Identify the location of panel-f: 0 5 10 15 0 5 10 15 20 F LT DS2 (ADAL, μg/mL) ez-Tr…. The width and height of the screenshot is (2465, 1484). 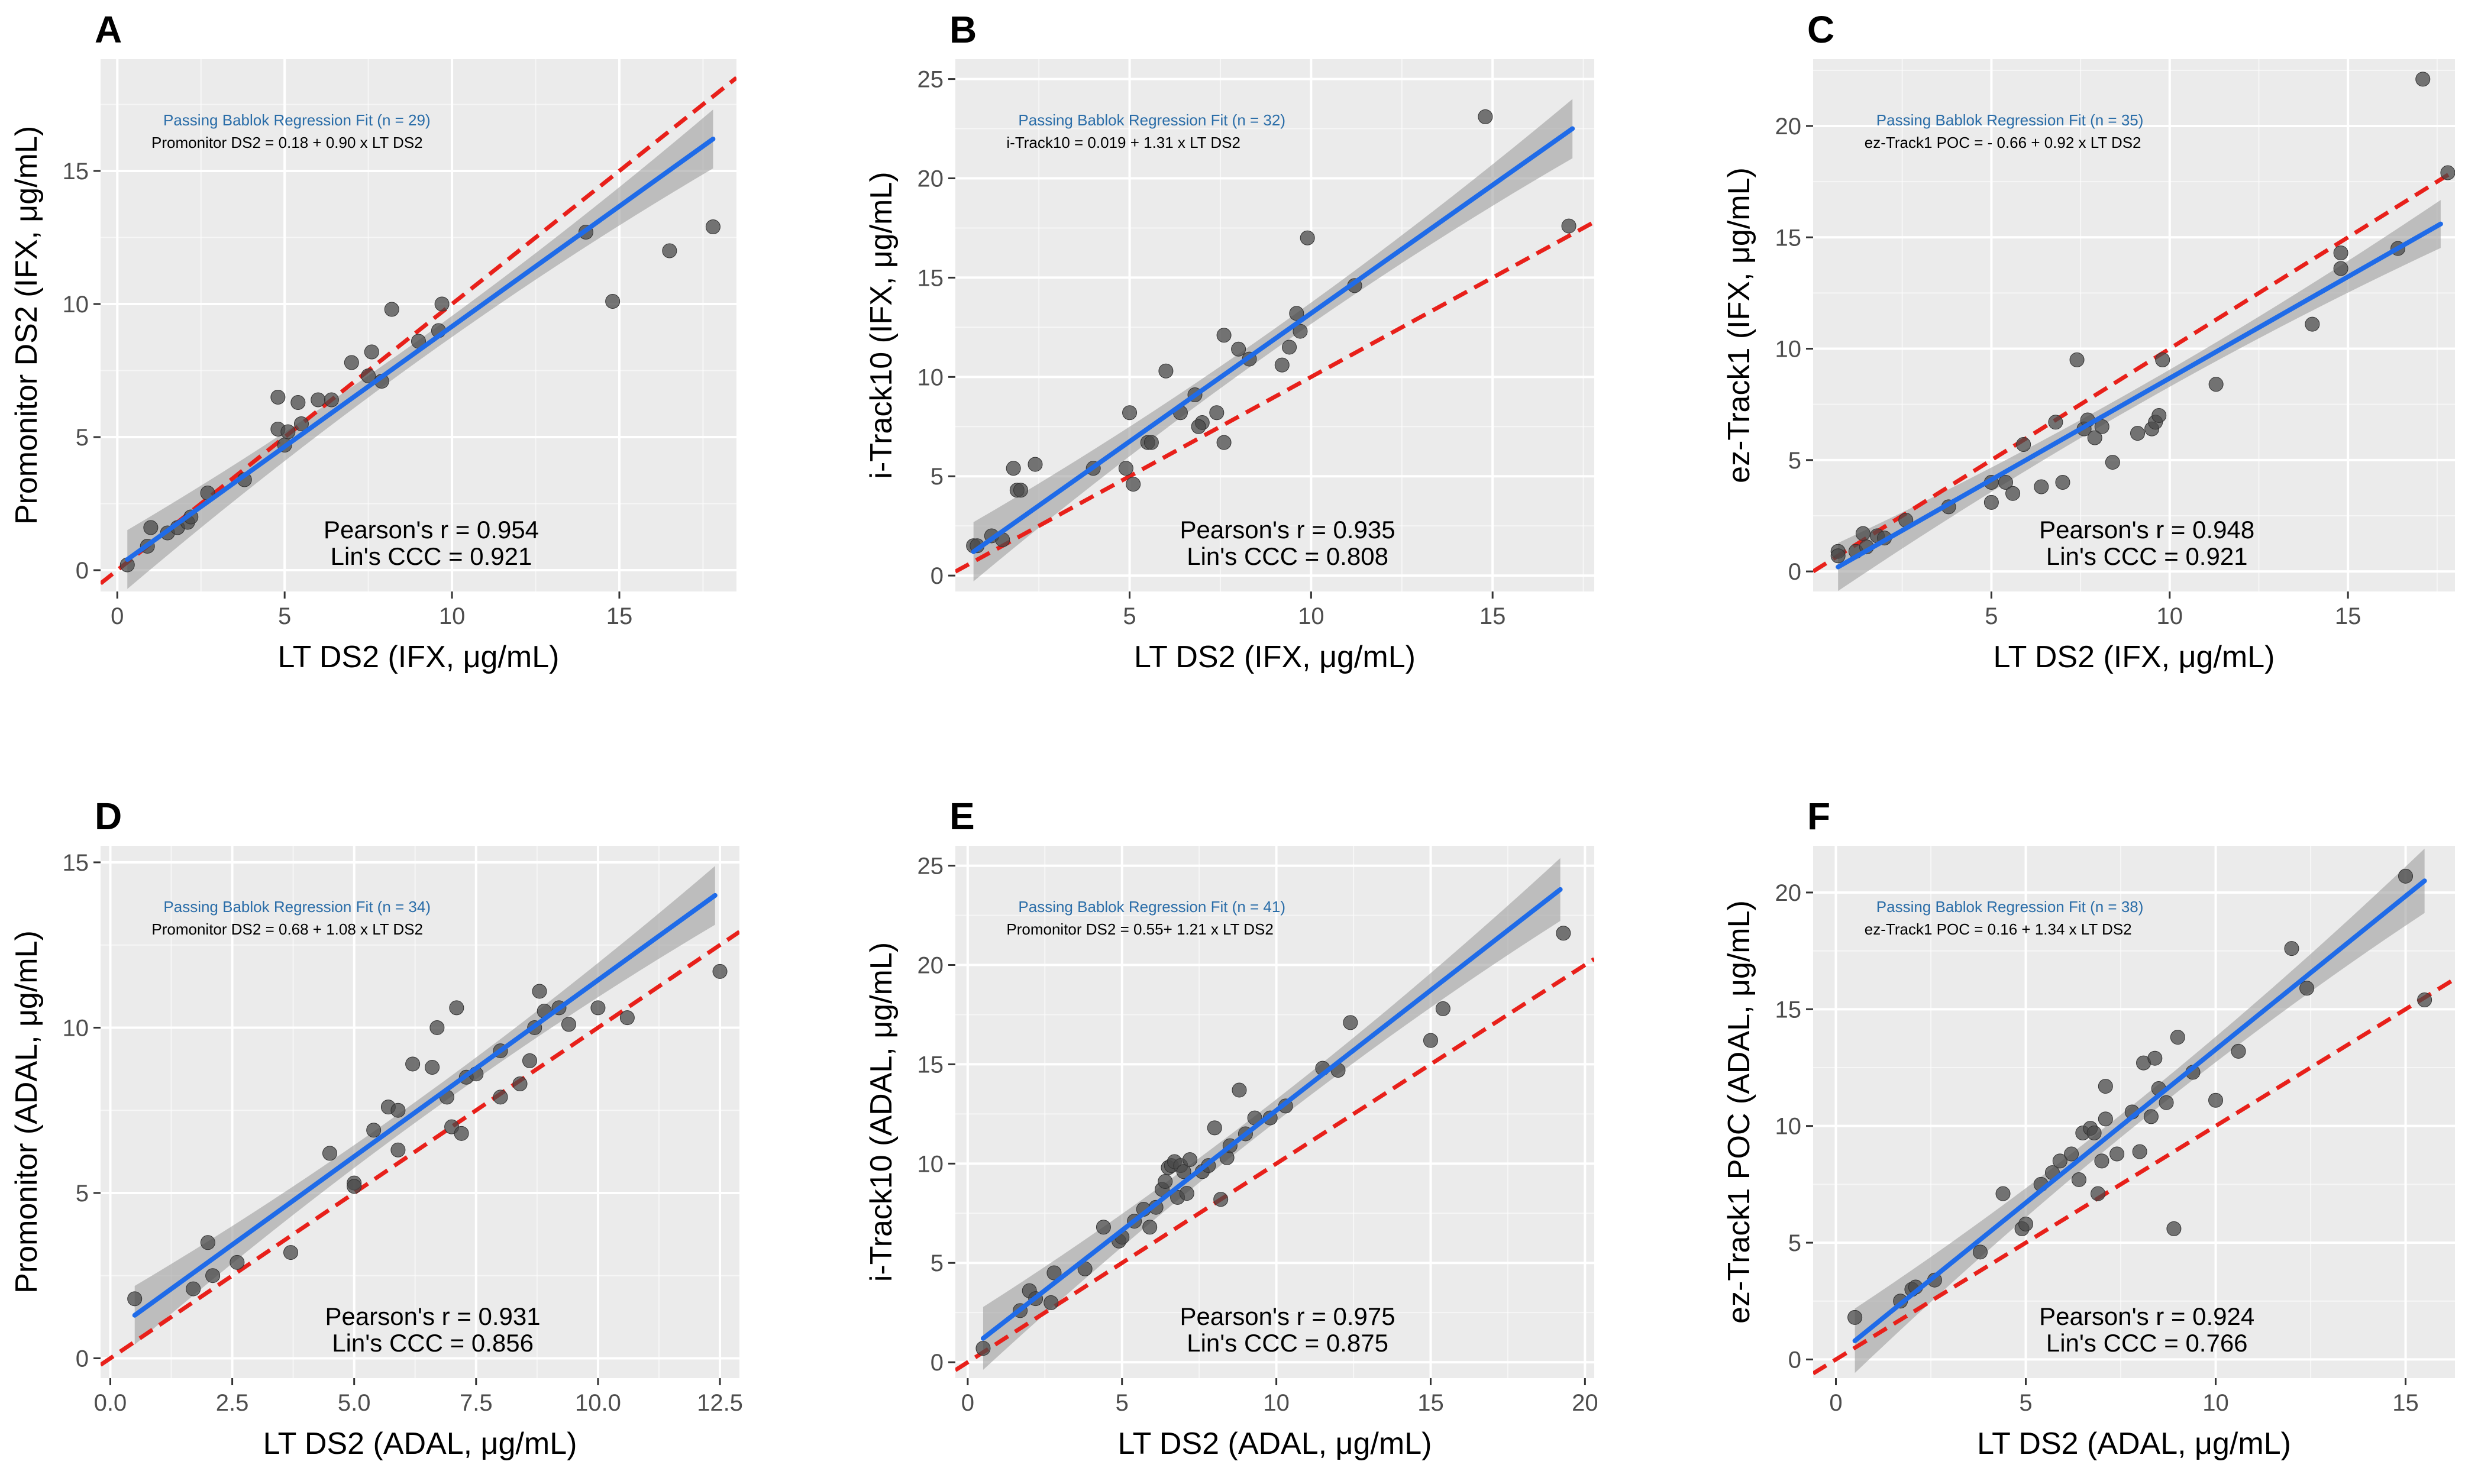
(2088, 1128).